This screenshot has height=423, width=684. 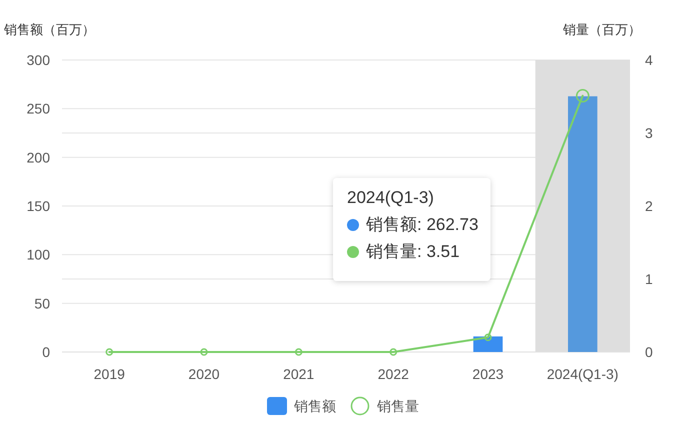 I want to click on annotation: 2024(Q1-3), so click(x=390, y=197).